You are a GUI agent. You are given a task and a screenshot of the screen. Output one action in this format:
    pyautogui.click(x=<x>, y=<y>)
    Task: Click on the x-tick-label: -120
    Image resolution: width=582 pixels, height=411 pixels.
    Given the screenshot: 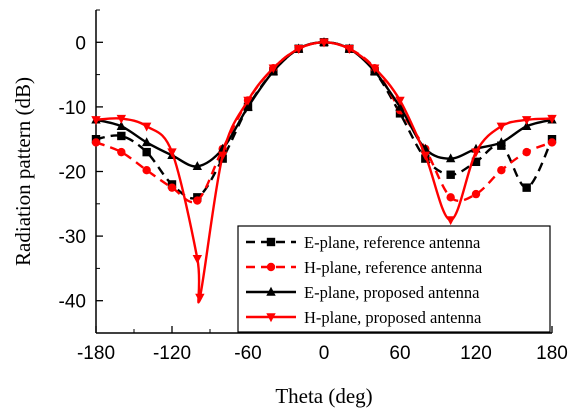 What is the action you would take?
    pyautogui.click(x=172, y=353)
    